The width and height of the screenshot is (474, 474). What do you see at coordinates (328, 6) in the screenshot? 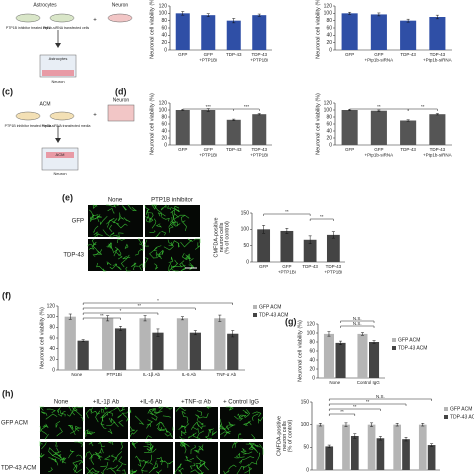
I see `y-tick-label: 120` at bounding box center [328, 6].